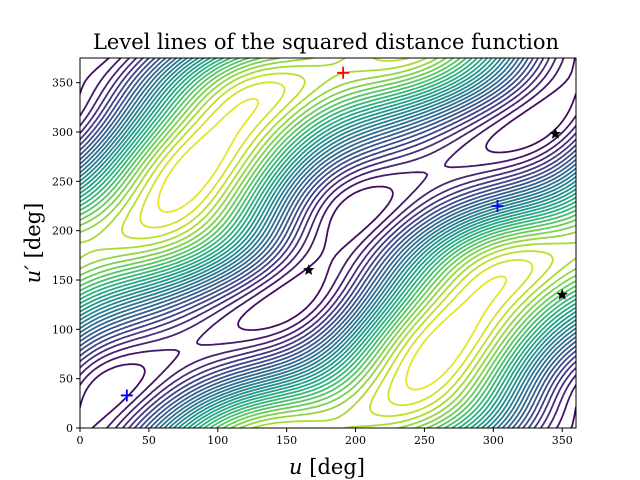 The image size is (640, 480). I want to click on x-tick-label: 250, so click(424, 440).